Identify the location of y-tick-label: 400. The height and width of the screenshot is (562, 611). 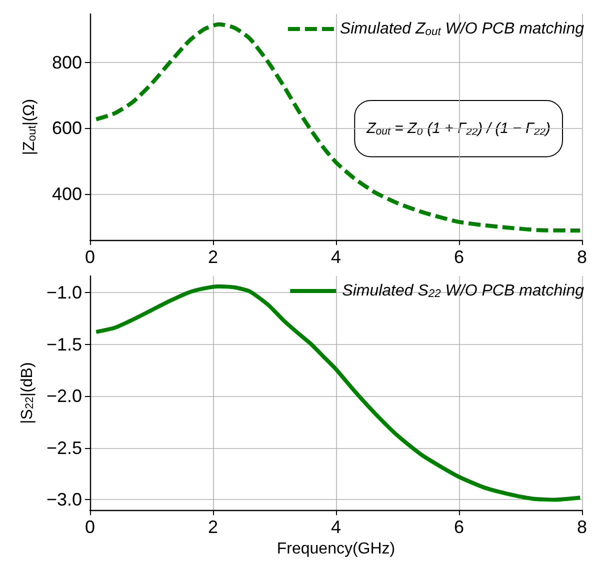
(67, 194).